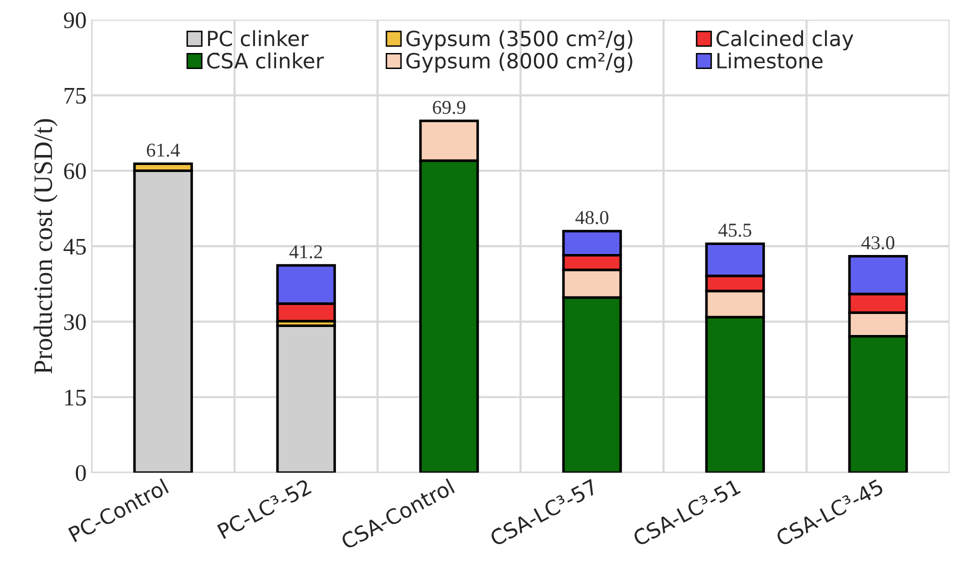  What do you see at coordinates (75, 96) in the screenshot?
I see `y-tick-label: 75` at bounding box center [75, 96].